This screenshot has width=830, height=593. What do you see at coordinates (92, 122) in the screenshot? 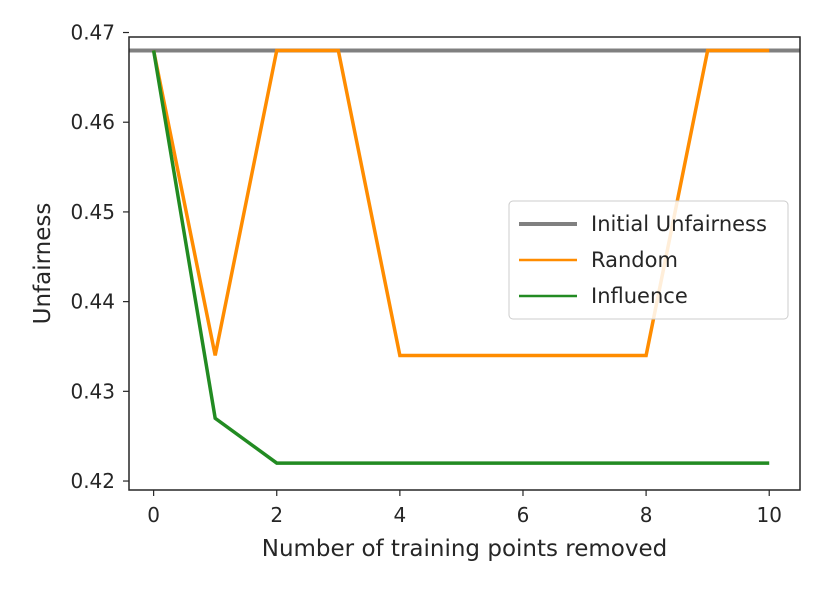
I see `y-tick-label: 0.46` at bounding box center [92, 122].